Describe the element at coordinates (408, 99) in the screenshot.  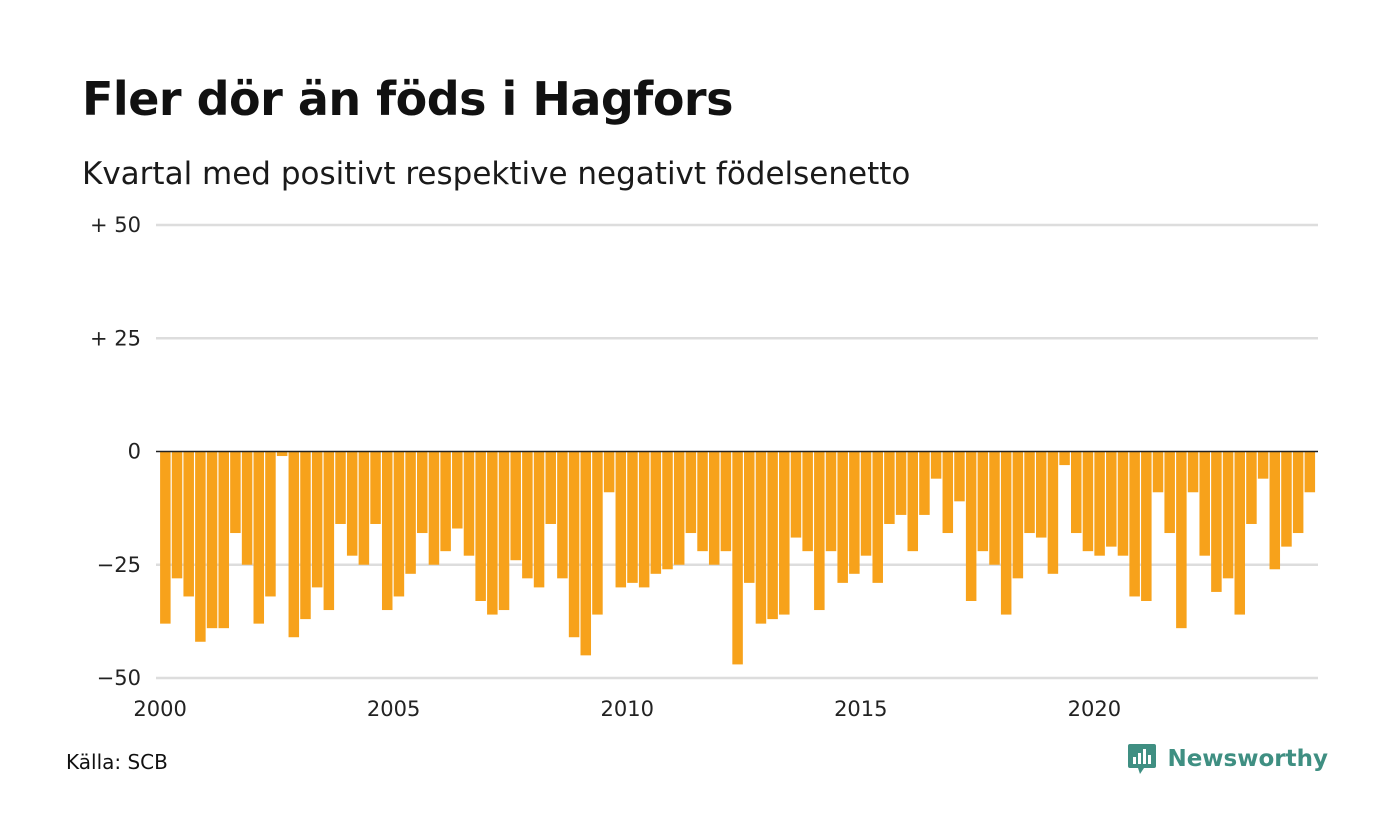
I see `chart-title: Fler dör än föds i Hagfors` at that location.